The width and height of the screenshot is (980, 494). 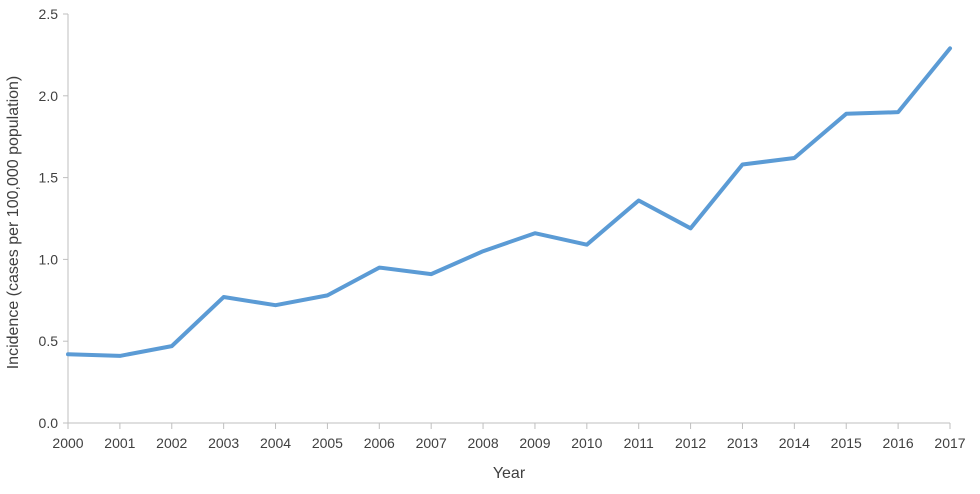 What do you see at coordinates (49, 259) in the screenshot?
I see `y-tick-label: 1.0` at bounding box center [49, 259].